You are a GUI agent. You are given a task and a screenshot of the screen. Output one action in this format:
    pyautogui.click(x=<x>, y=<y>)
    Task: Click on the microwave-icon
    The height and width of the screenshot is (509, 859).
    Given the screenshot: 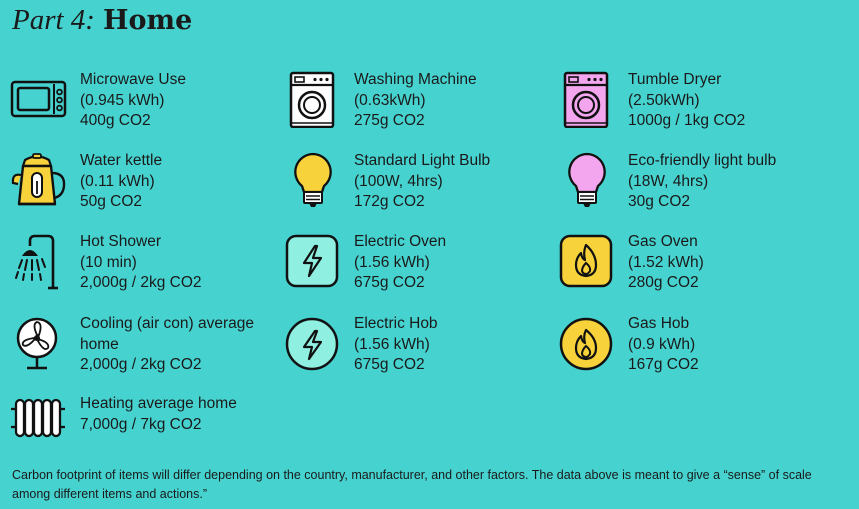 What is the action you would take?
    pyautogui.click(x=39, y=99)
    